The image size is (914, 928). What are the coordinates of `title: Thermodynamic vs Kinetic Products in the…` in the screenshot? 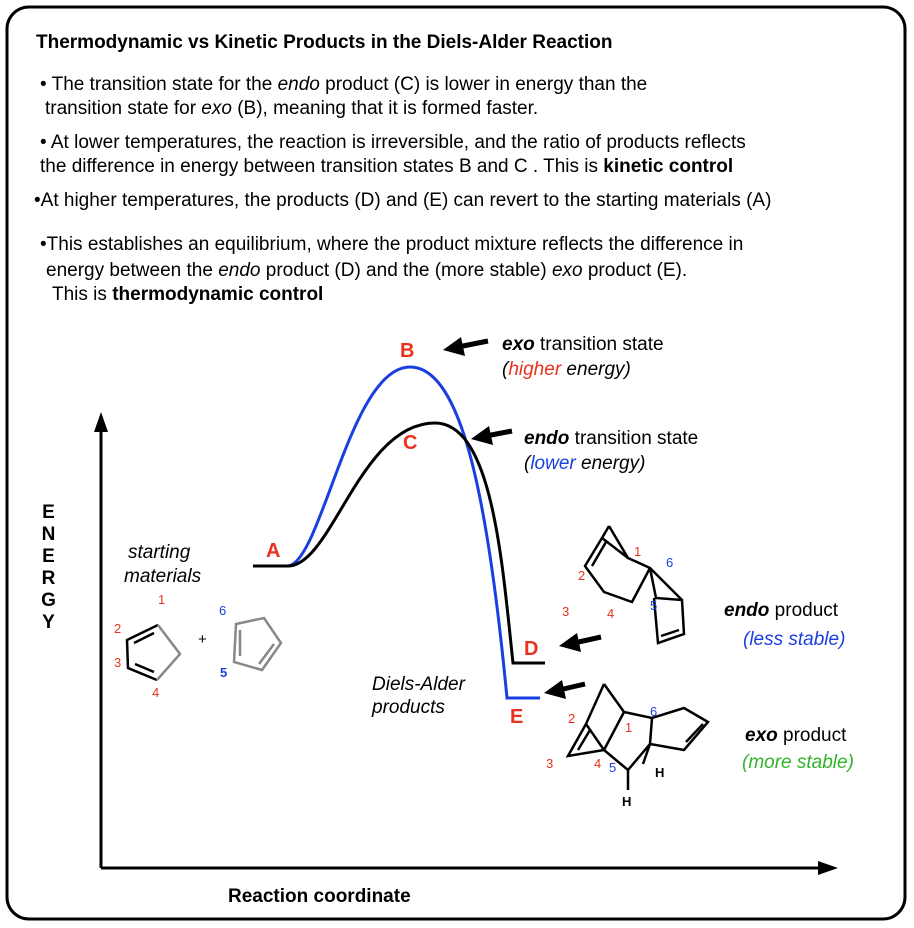 It's located at (324, 42).